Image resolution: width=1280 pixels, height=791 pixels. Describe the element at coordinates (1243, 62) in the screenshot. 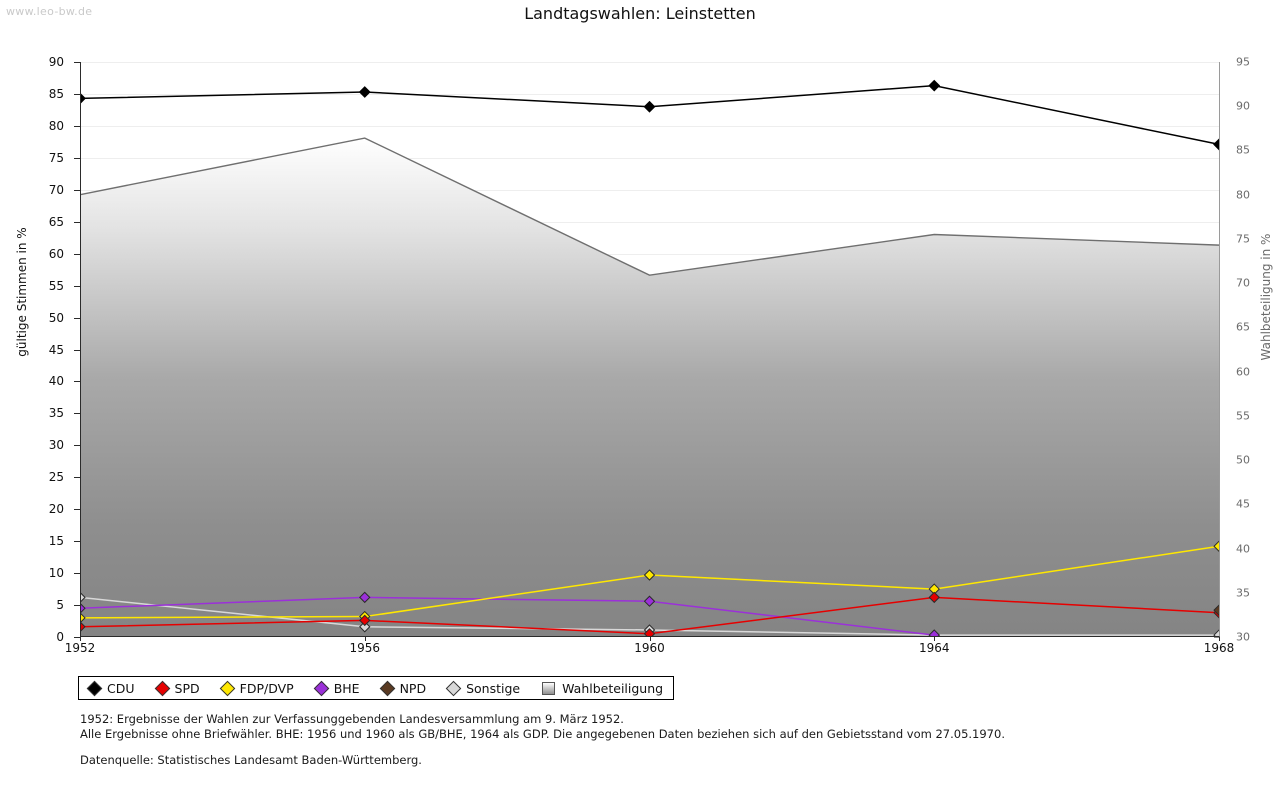

I see `right-axis-tick-label: 95` at that location.